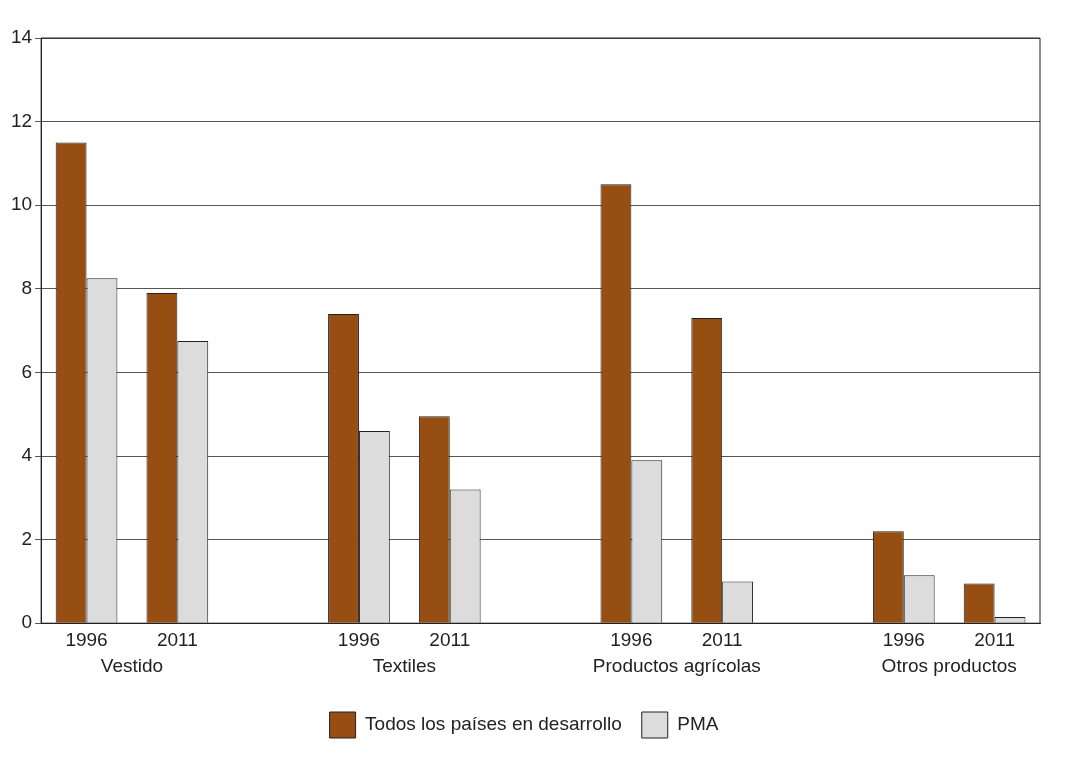  What do you see at coordinates (21, 37) in the screenshot?
I see `y-tick-label: 14` at bounding box center [21, 37].